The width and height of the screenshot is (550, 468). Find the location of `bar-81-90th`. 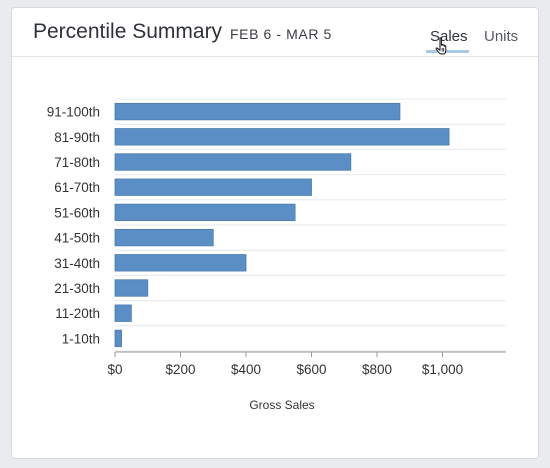

bar-81-90th is located at coordinates (282, 137).